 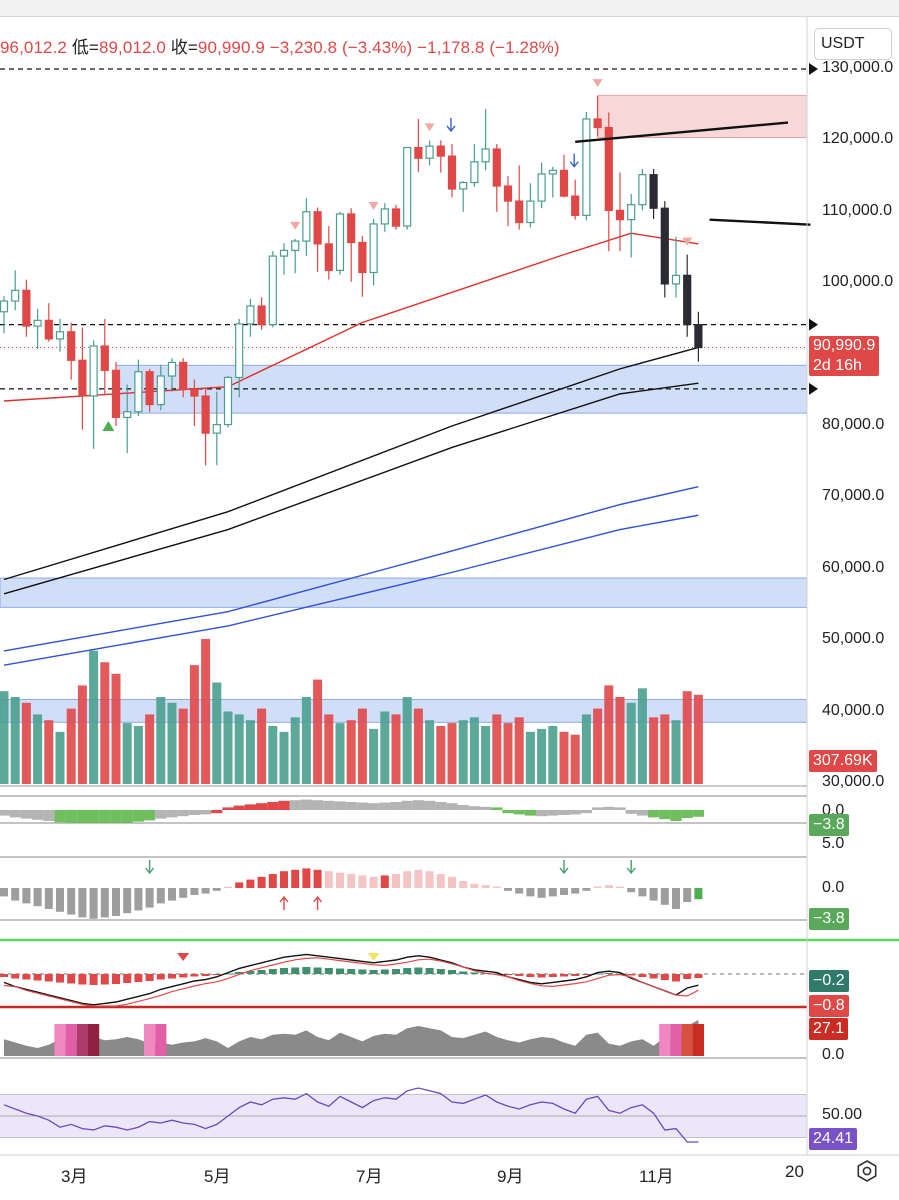 What do you see at coordinates (351, 711) in the screenshot?
I see `volume-bars` at bounding box center [351, 711].